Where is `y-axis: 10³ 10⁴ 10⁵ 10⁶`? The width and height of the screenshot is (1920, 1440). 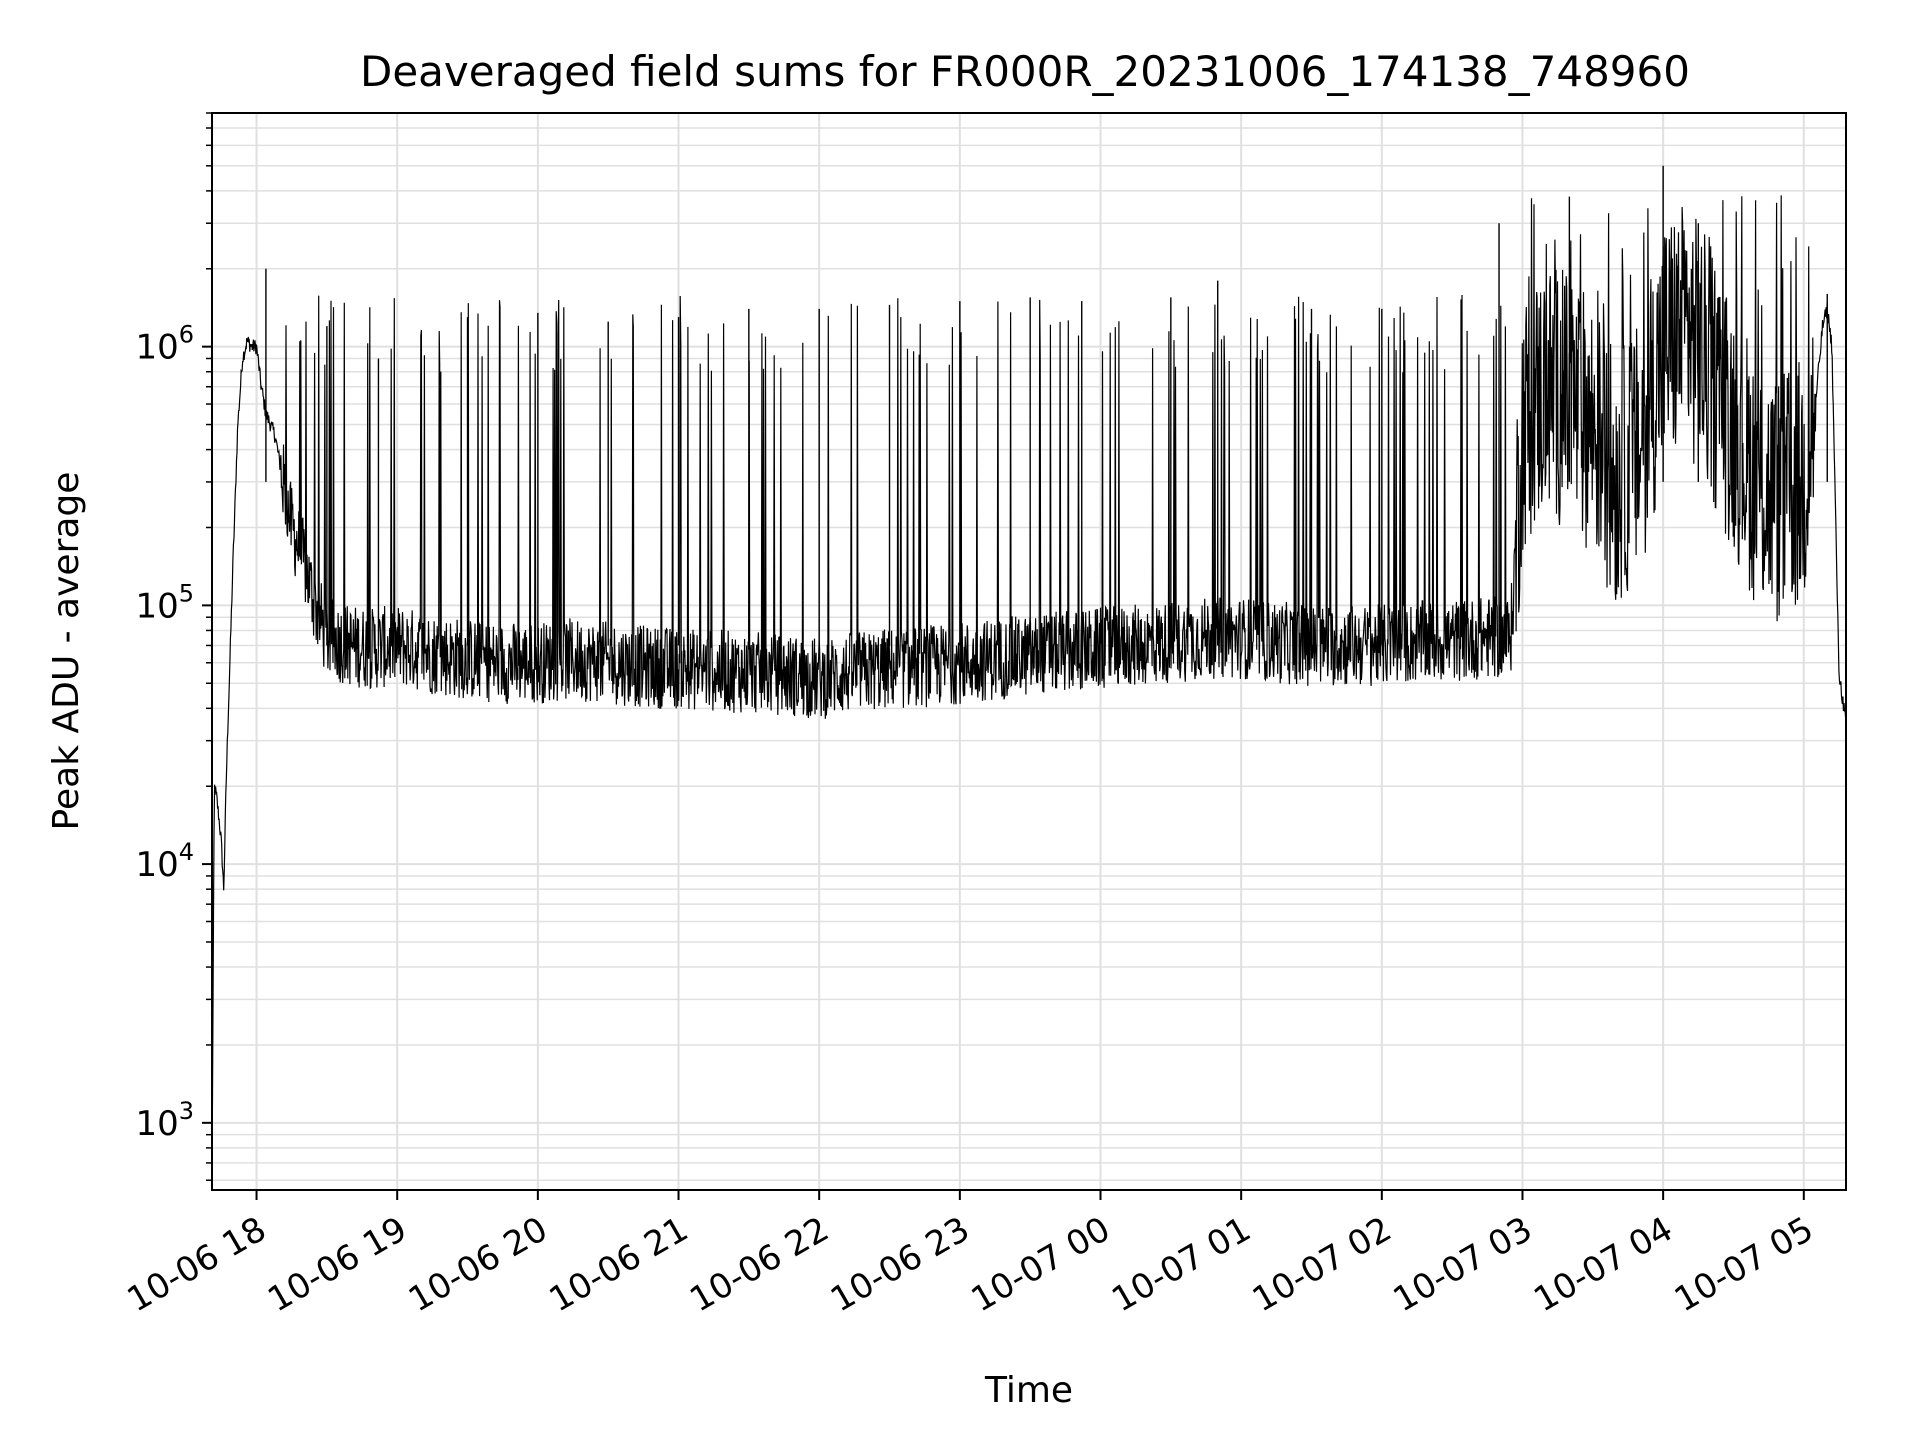
y-axis: 10³ 10⁴ 10⁵ 10⁶ is located at coordinates (173, 646).